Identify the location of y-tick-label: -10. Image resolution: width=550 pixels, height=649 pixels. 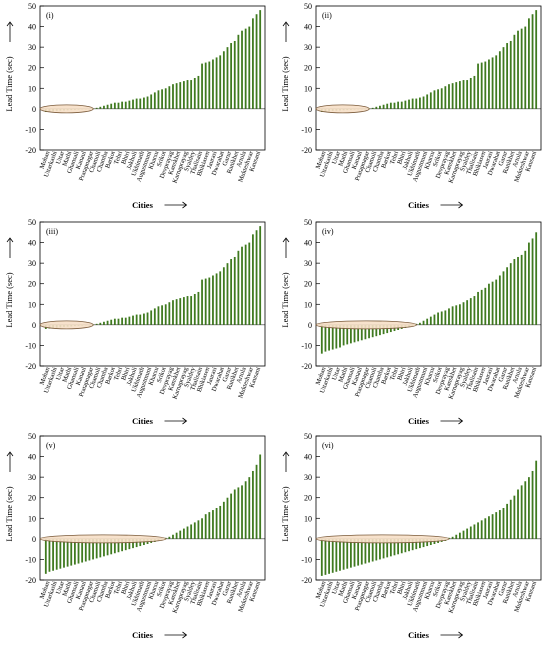
(30, 559).